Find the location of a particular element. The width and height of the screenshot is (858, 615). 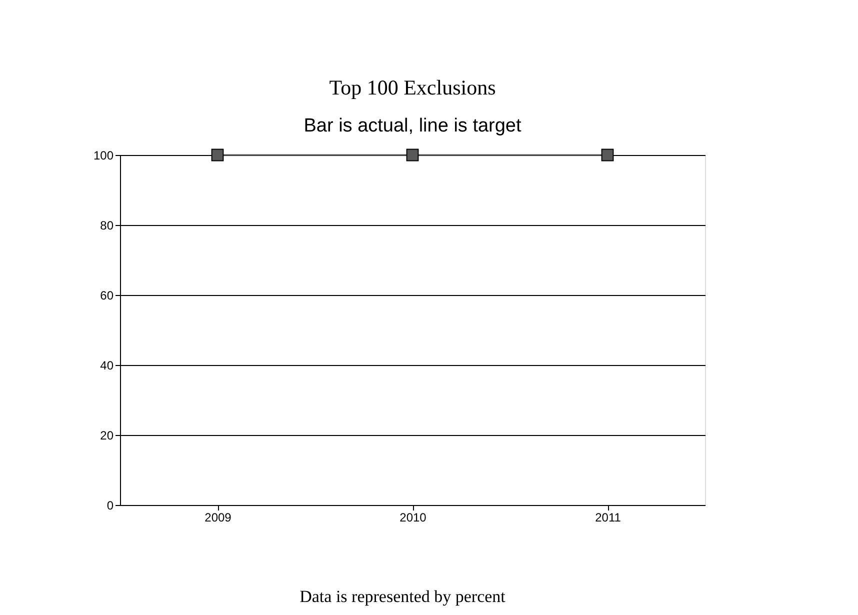

y-tick-label: 40 is located at coordinates (107, 365).